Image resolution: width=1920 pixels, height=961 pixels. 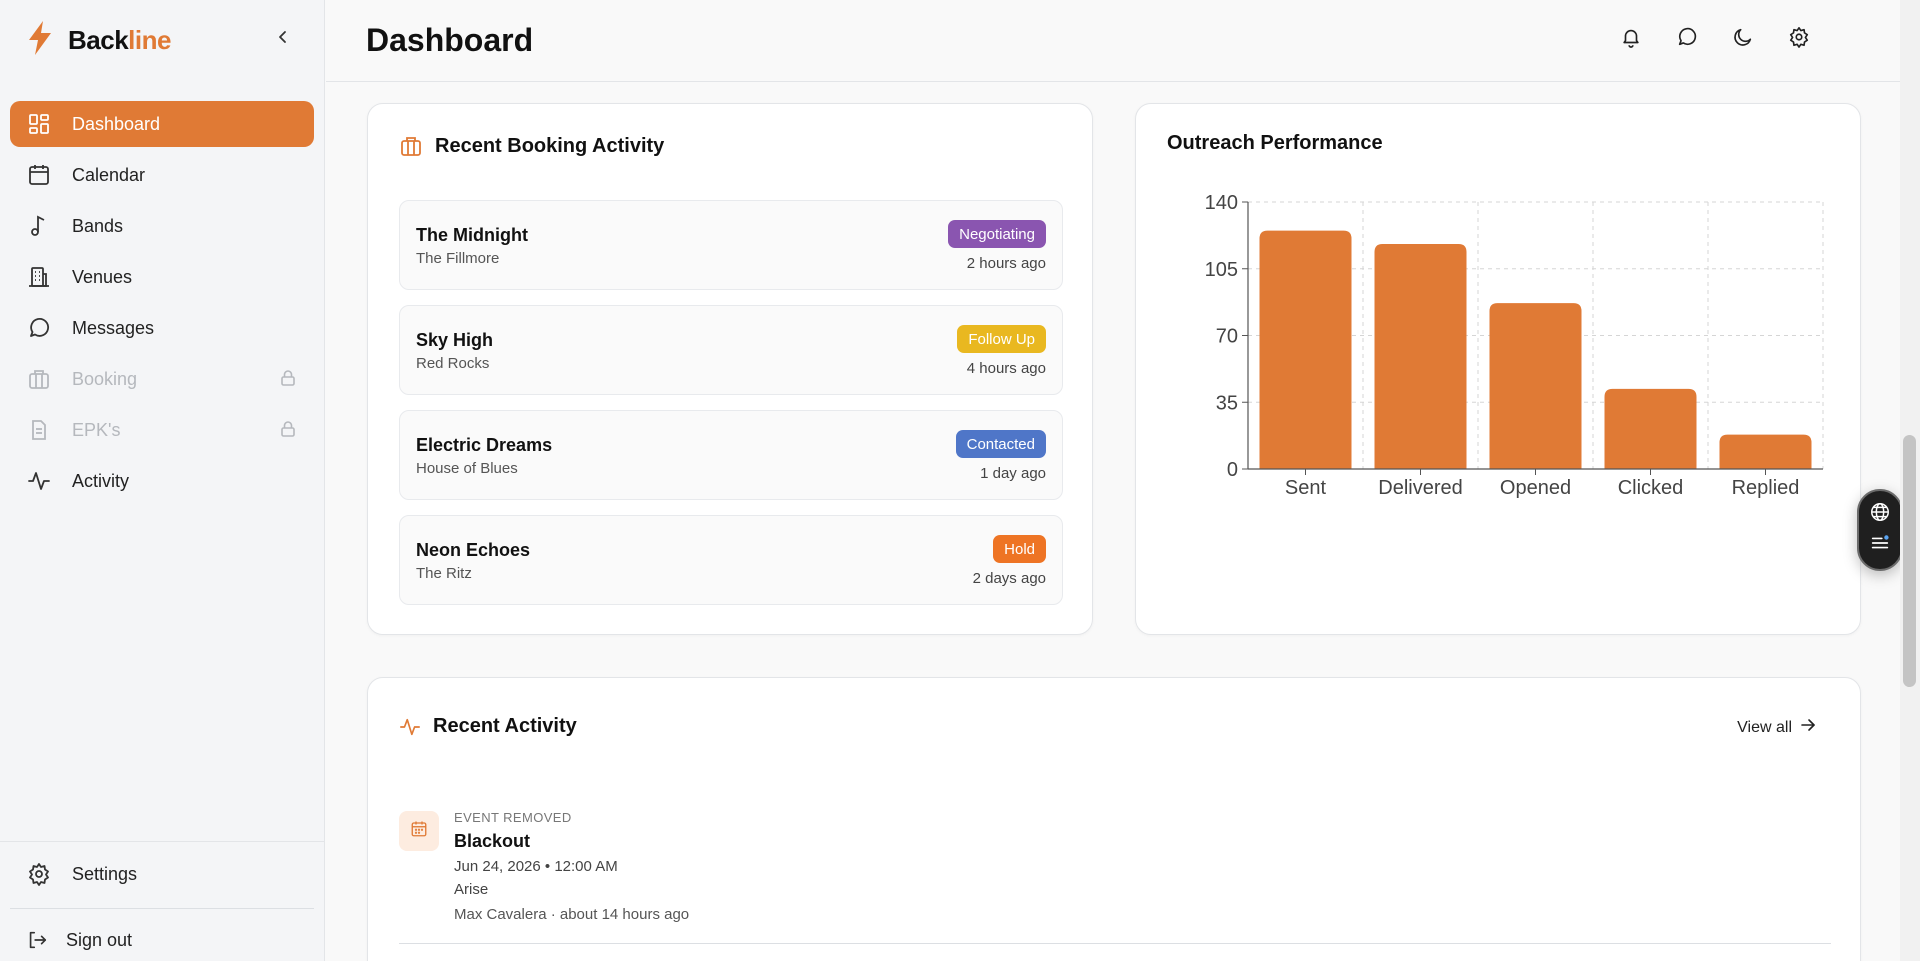 I want to click on sidebar-item-settings: Settings, so click(x=162, y=874).